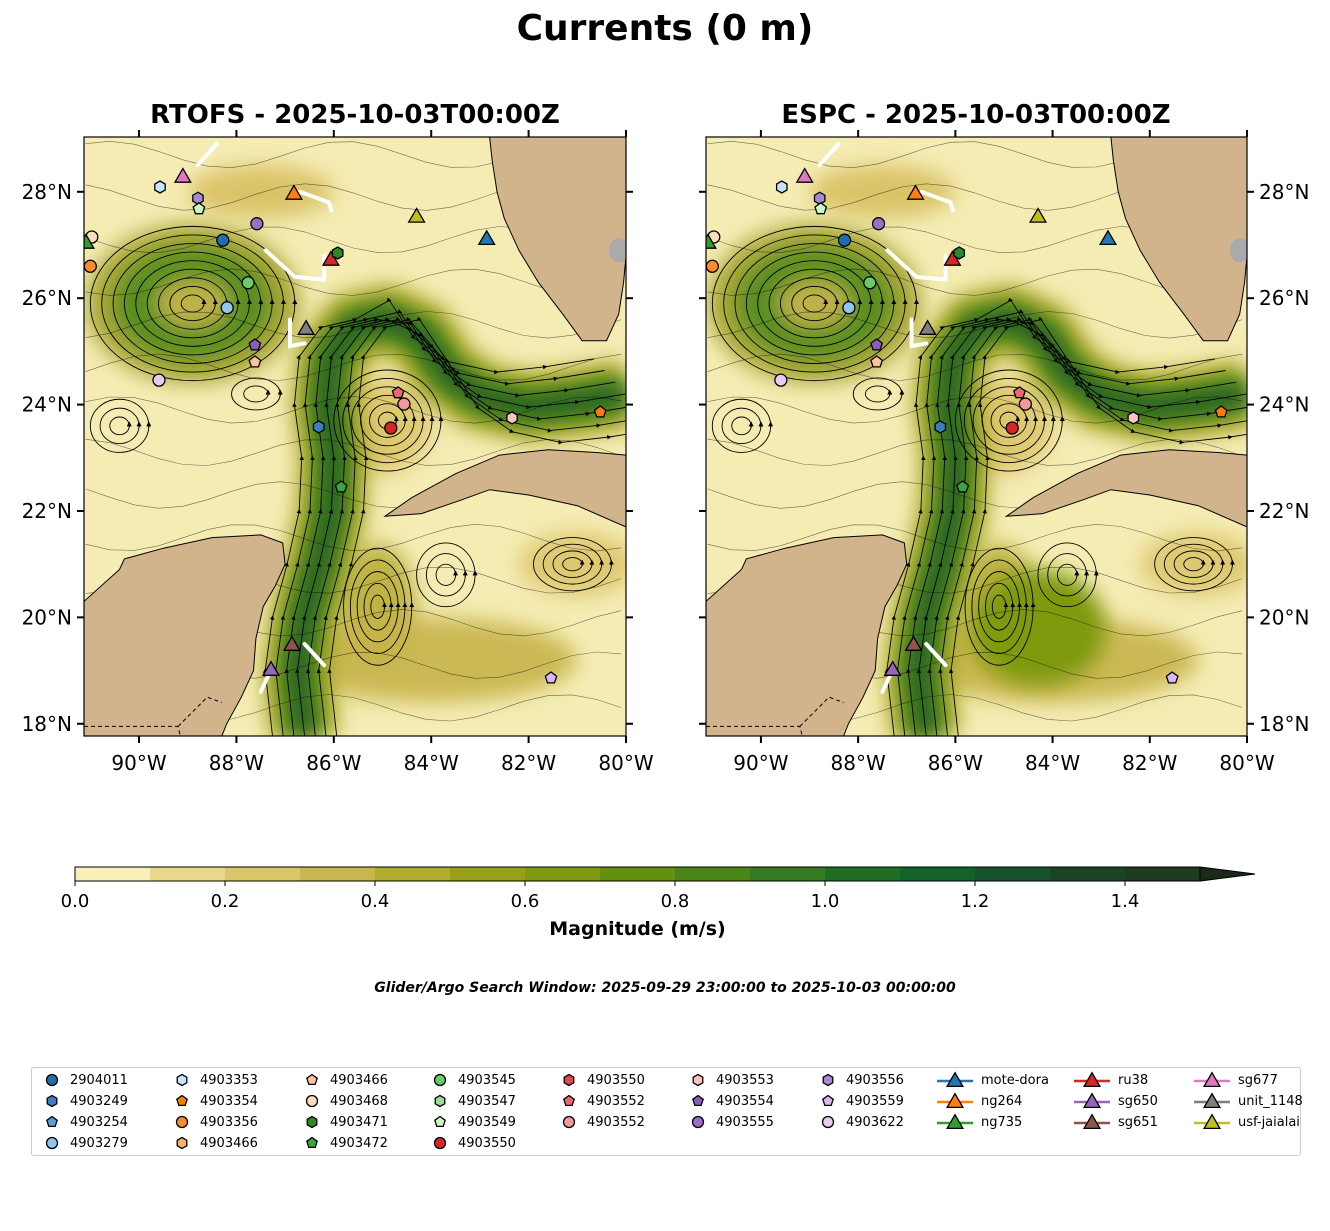 This screenshot has width=1330, height=1231. What do you see at coordinates (617, 250) in the screenshot?
I see `lake-okeechobee` at bounding box center [617, 250].